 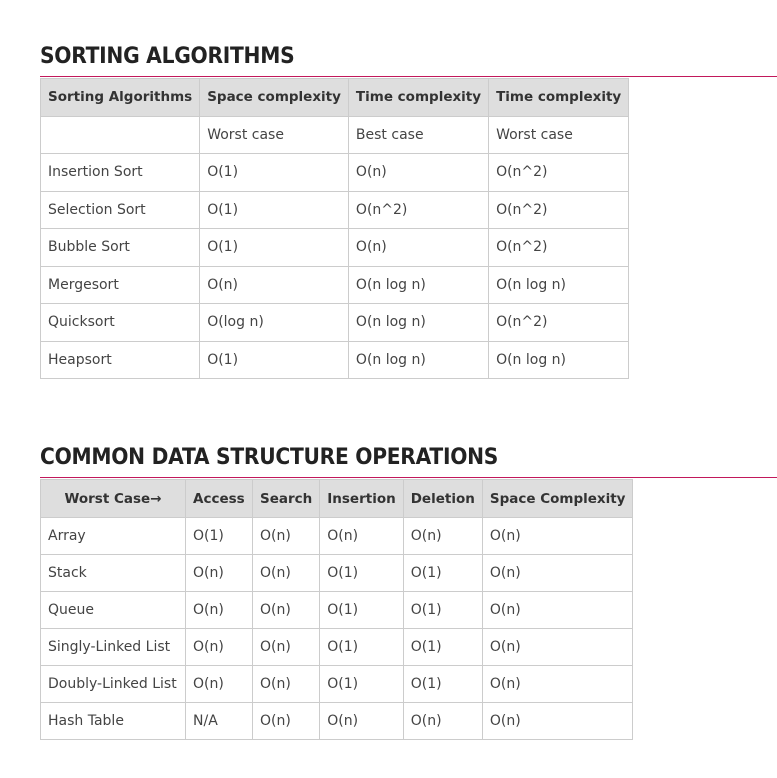 I want to click on table-cell, so click(x=120, y=134).